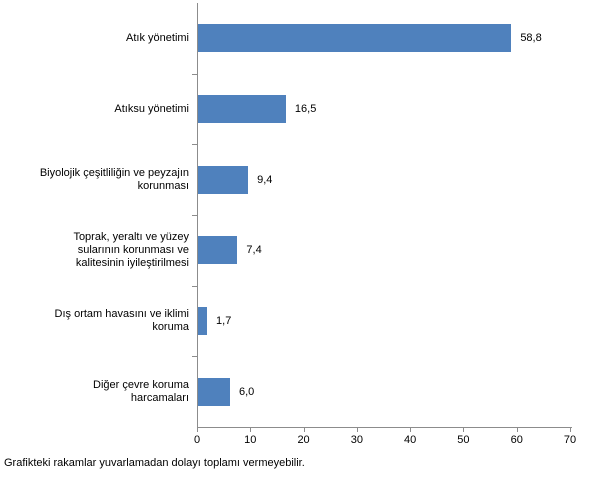 This screenshot has height=480, width=616. What do you see at coordinates (254, 250) in the screenshot?
I see `value-label: 7,4` at bounding box center [254, 250].